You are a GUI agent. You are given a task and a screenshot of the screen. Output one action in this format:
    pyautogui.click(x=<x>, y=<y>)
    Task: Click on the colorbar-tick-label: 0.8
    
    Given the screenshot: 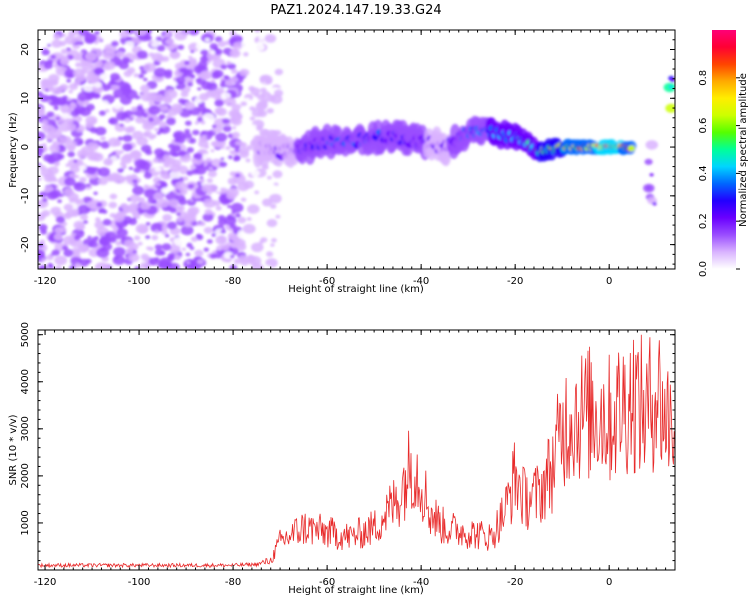 What is the action you would take?
    pyautogui.click(x=703, y=78)
    